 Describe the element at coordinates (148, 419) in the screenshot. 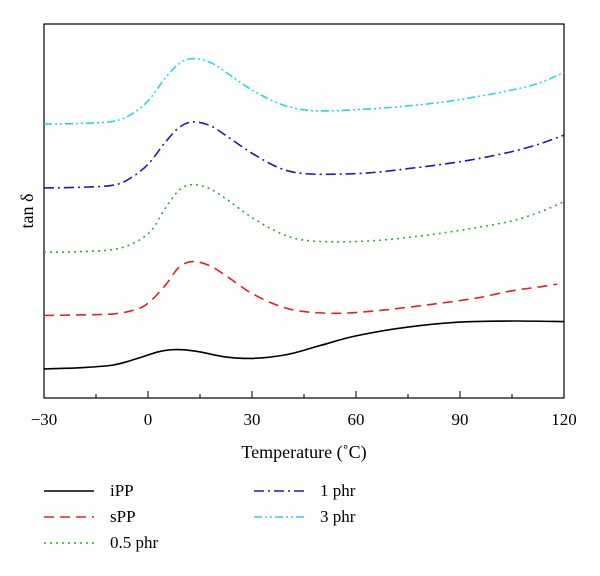

I see `x-tick-label: 0` at that location.